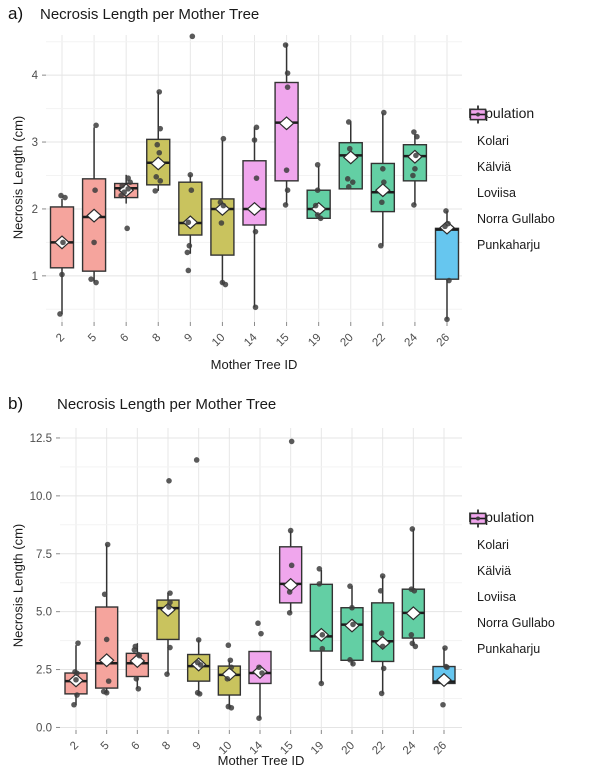  Describe the element at coordinates (18, 177) in the screenshot. I see `chart-a-y-axis-label: Necrosis Length (cm)` at that location.